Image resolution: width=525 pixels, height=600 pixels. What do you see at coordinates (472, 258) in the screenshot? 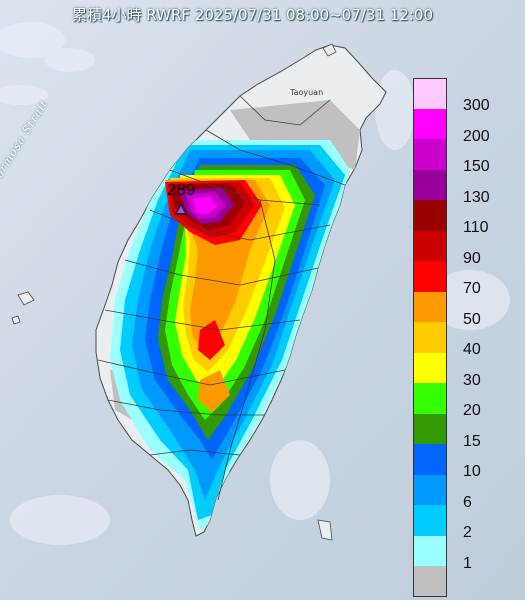
I see `legend-label: 90` at bounding box center [472, 258].